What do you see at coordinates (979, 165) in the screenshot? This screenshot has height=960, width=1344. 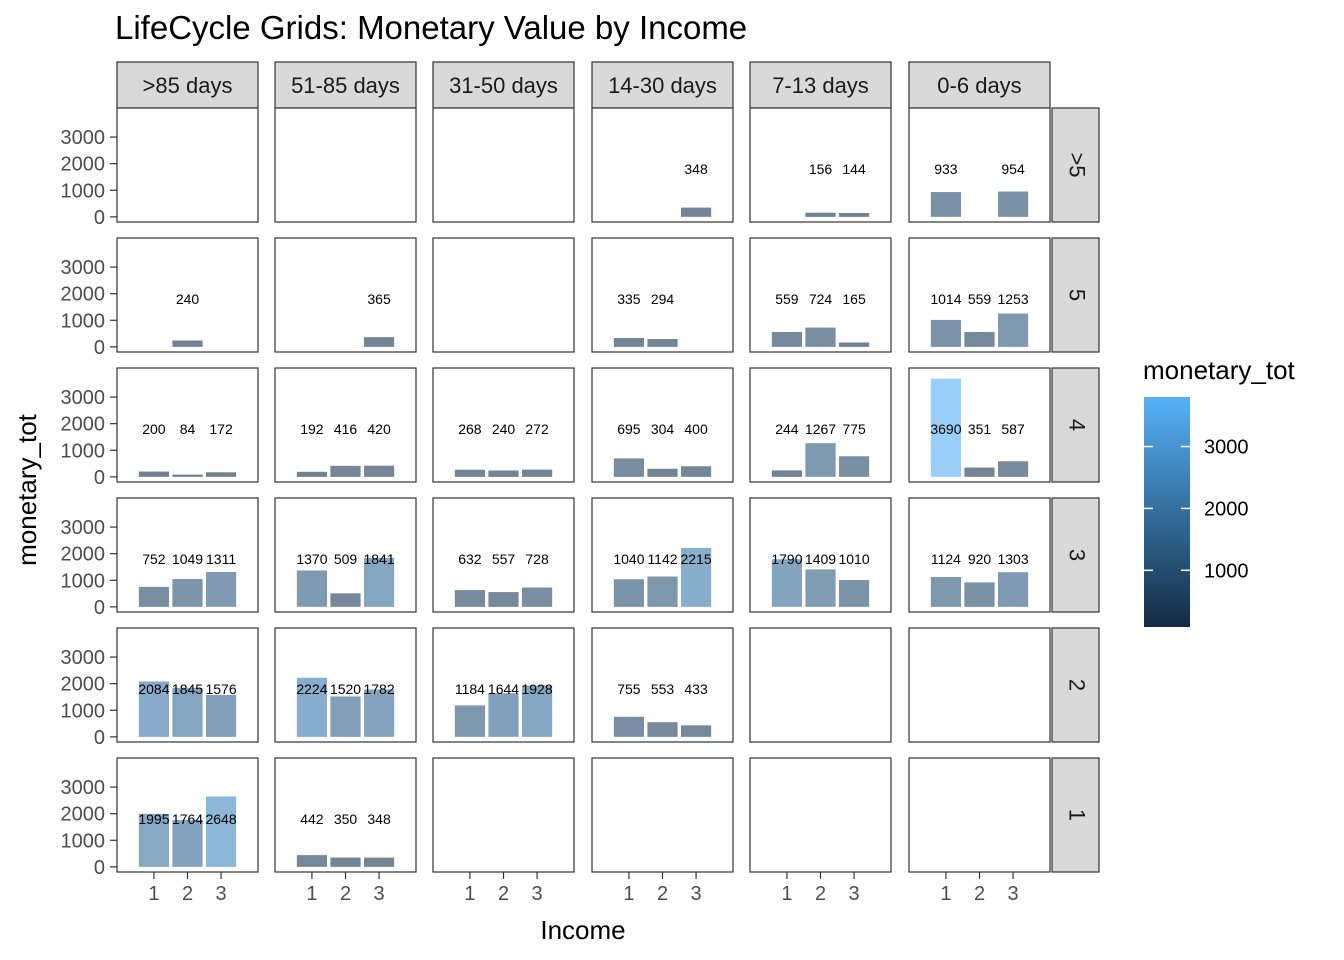 I see `panel-gt5-0-6-days` at bounding box center [979, 165].